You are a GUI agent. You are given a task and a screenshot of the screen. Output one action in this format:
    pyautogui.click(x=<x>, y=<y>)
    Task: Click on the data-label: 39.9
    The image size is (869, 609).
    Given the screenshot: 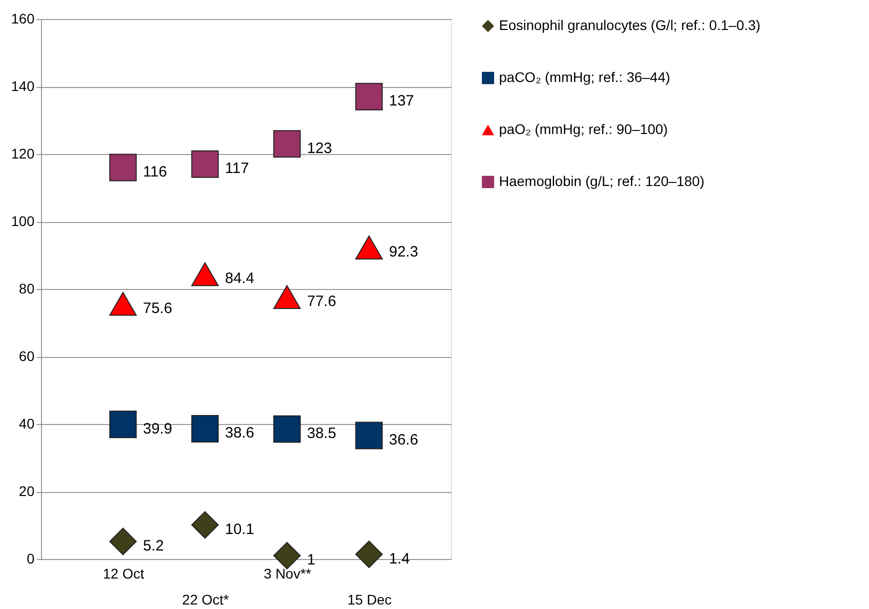 What is the action you would take?
    pyautogui.click(x=157, y=429)
    